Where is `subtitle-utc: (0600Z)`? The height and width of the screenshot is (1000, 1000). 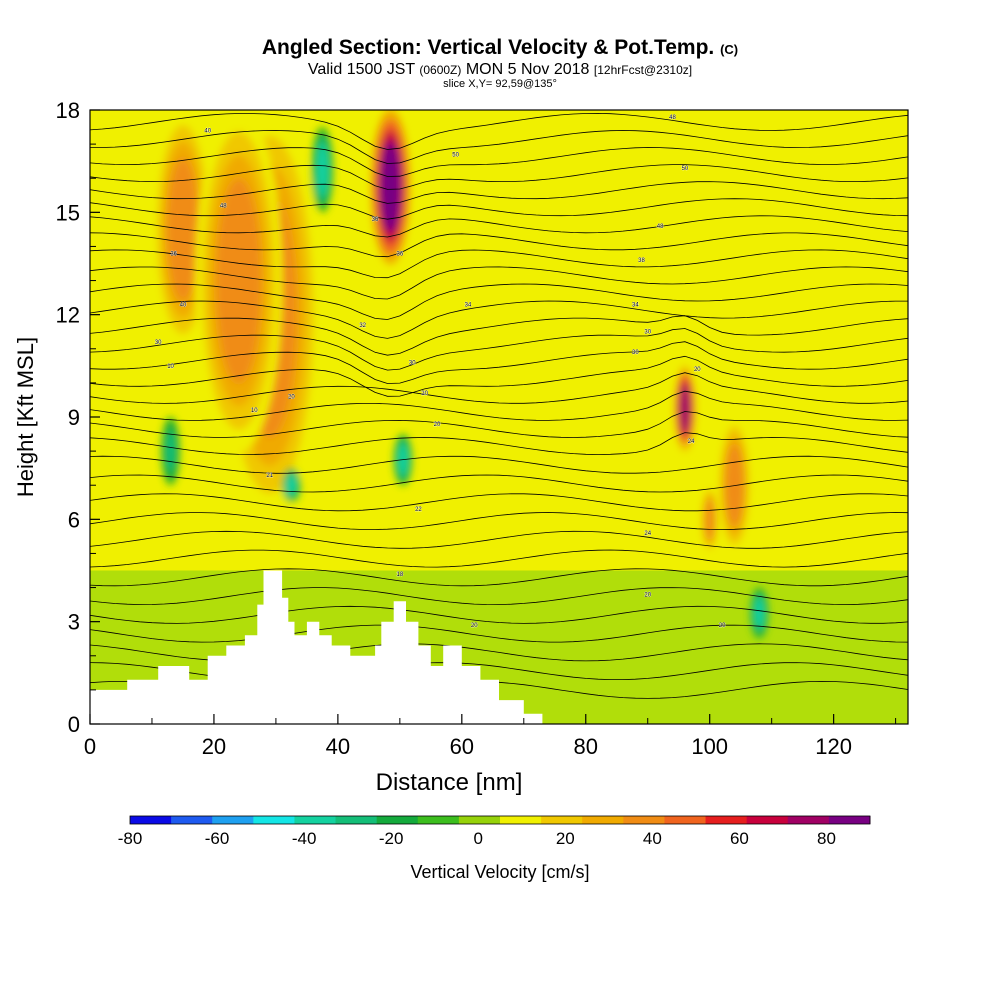 subtitle-utc: (0600Z) is located at coordinates (440, 70).